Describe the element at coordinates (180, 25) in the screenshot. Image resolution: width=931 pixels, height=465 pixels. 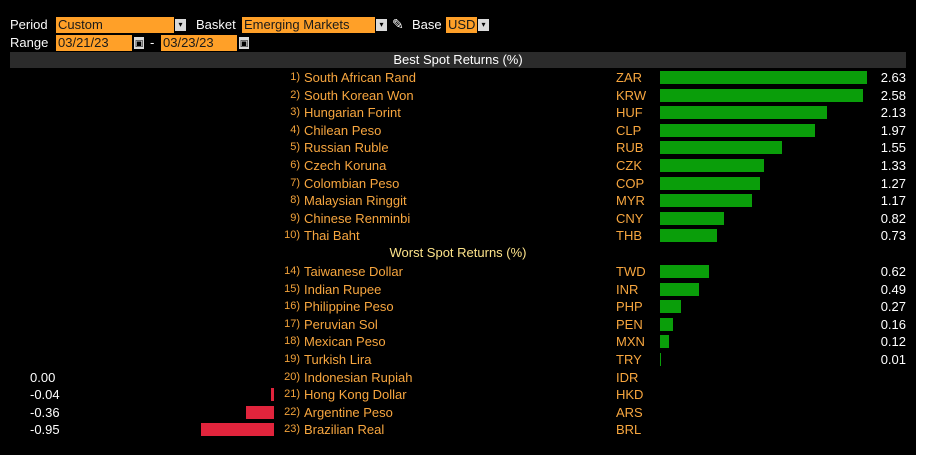
I see `period-dropdown-arrow-icon: ▾` at that location.